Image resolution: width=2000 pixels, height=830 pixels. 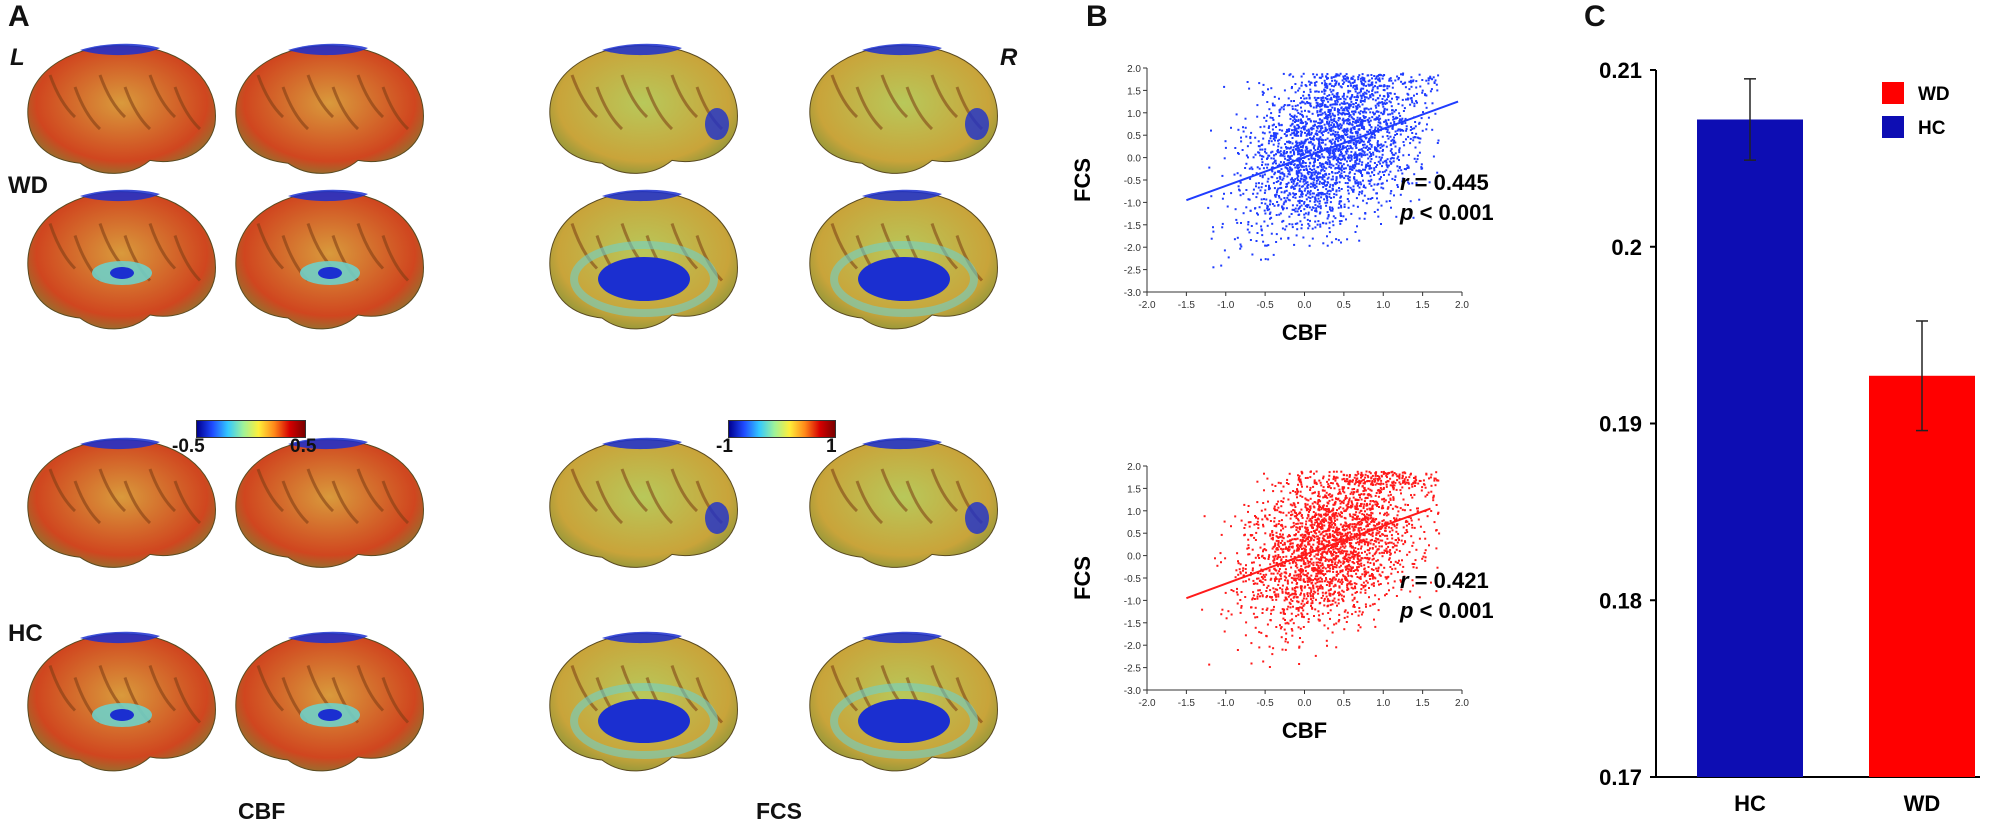 I want to click on cbf-colorbar-min: -0.5, so click(x=188, y=446).